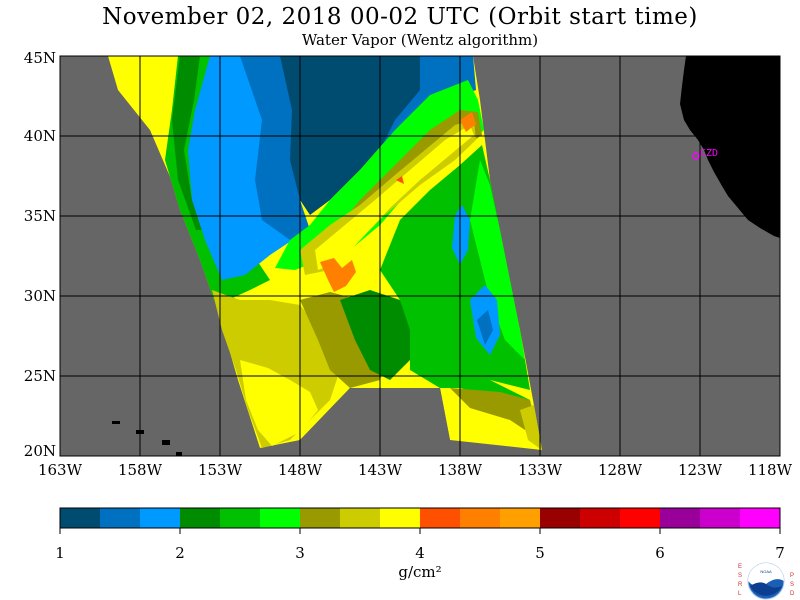  Describe the element at coordinates (39, 136) in the screenshot. I see `lat-label: 40N` at that location.